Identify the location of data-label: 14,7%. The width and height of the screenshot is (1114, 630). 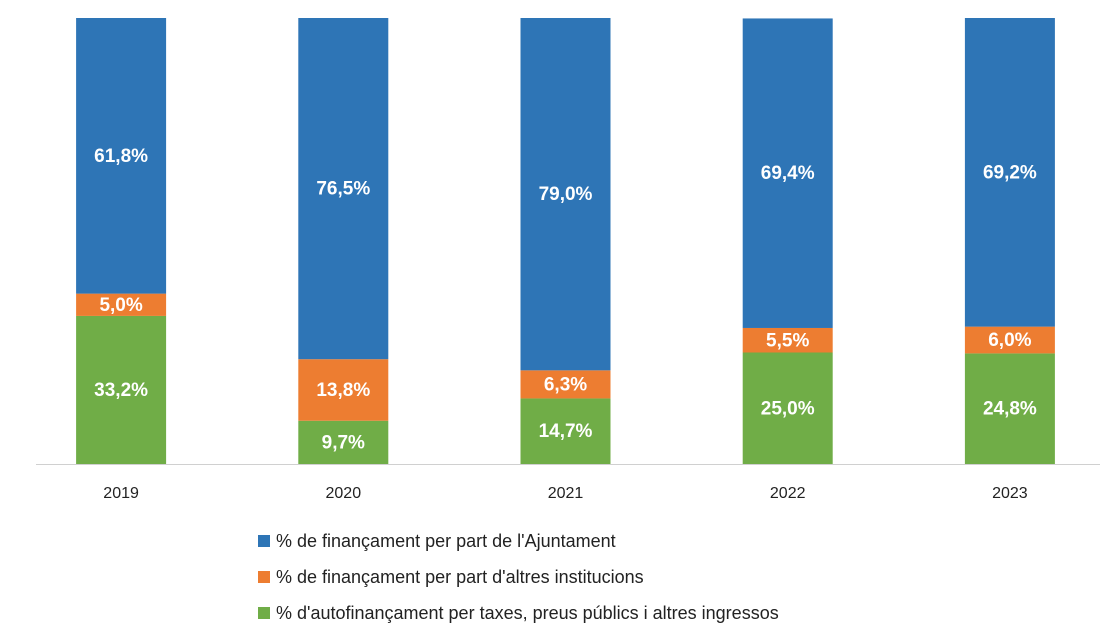
(566, 431).